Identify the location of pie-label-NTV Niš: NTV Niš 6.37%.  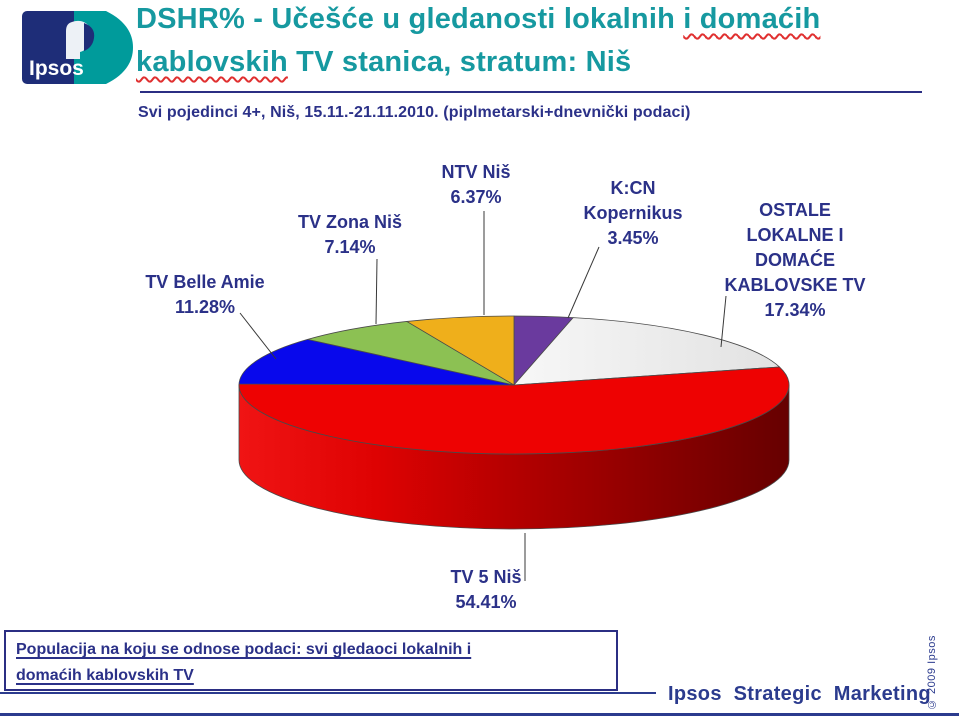
(476, 184).